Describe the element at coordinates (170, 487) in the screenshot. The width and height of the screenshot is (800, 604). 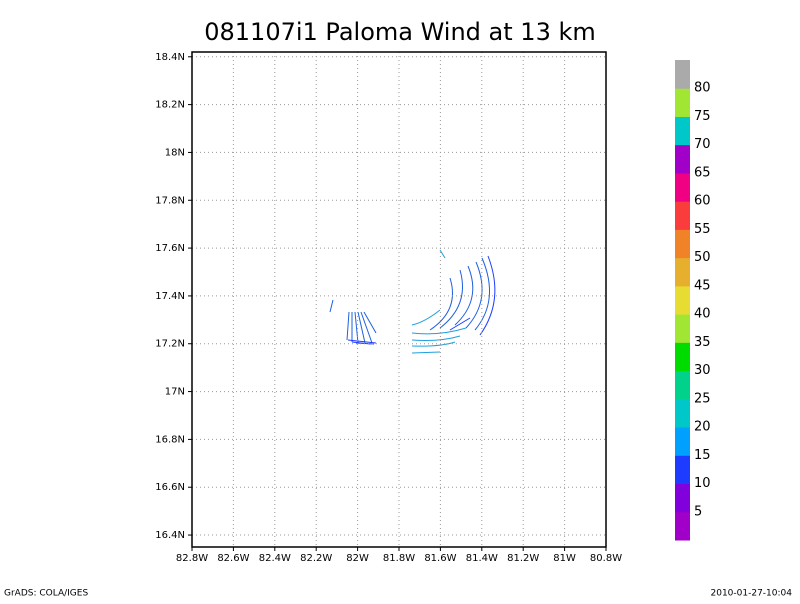
I see `y-tick-label: 16.6N` at that location.